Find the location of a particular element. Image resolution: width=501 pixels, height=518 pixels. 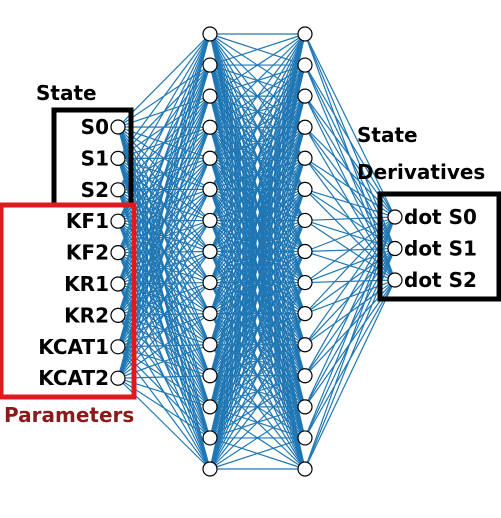

output-labels-group: dot S0 dot S1 dot S2 is located at coordinates (440, 248).